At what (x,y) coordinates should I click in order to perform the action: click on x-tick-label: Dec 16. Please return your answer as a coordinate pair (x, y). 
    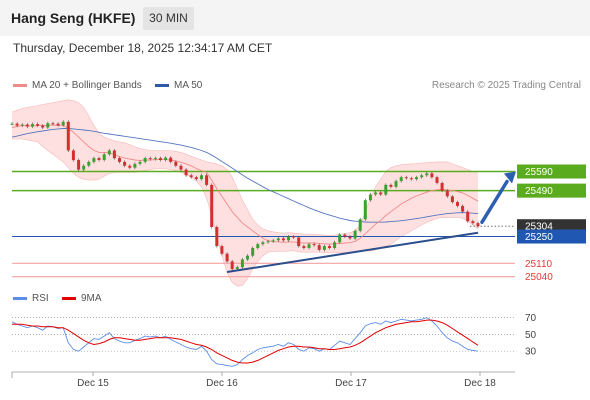
    Looking at the image, I should click on (222, 383).